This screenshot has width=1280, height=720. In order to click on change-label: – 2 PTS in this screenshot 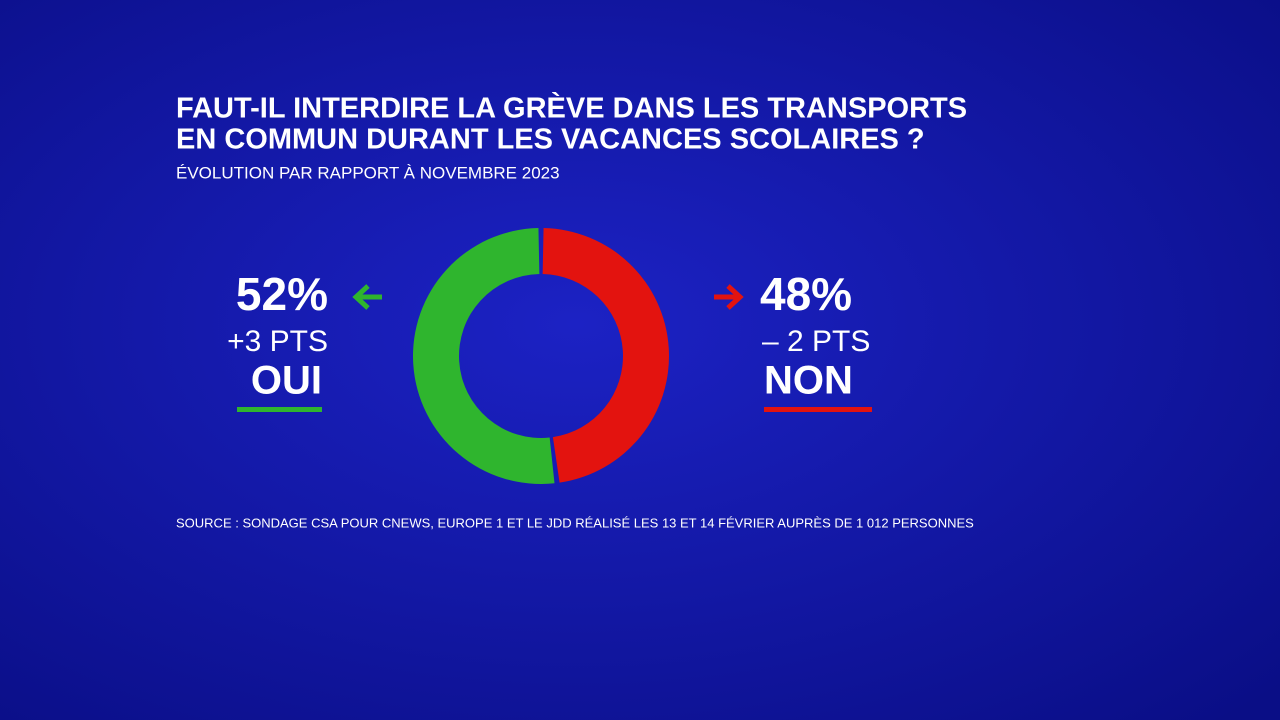, I will do `click(816, 341)`.